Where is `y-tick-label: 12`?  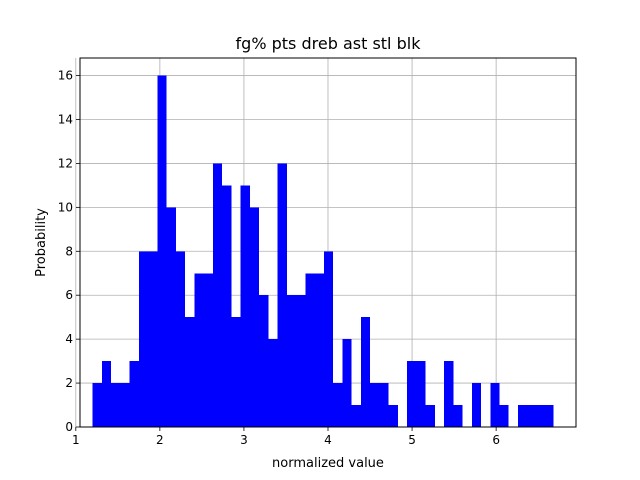 y-tick-label: 12 is located at coordinates (65, 163).